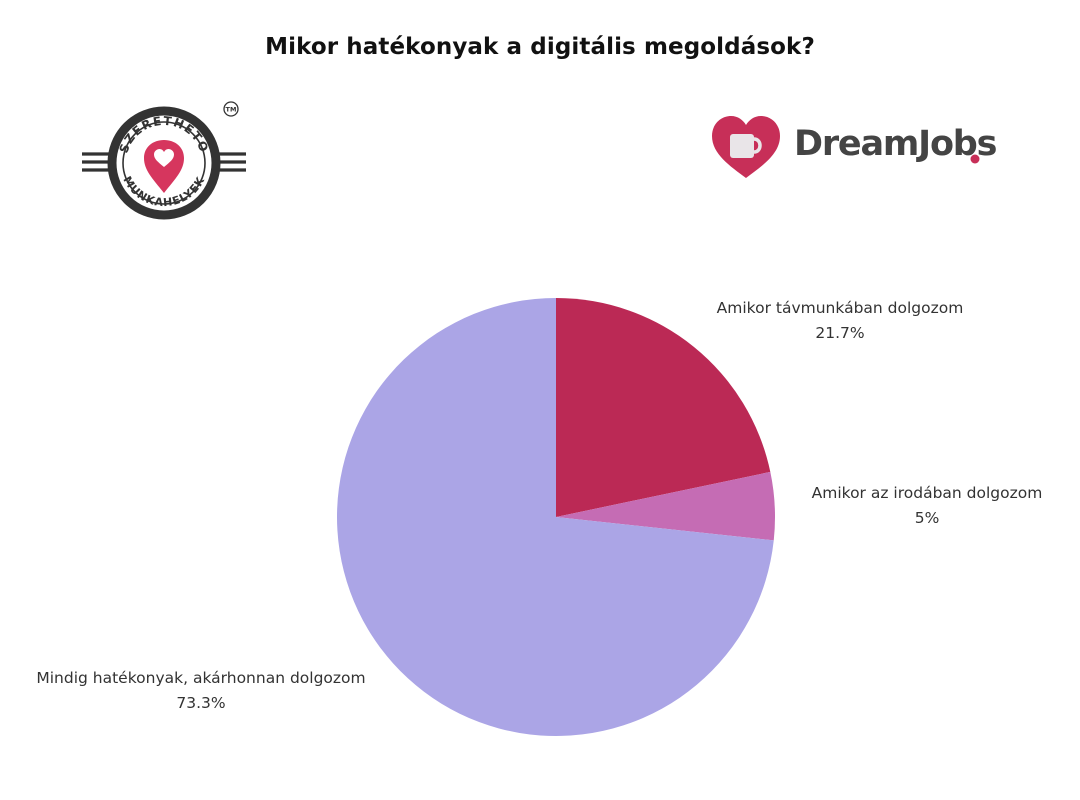 This screenshot has width=1080, height=800. I want to click on slice-value-label-2: 5%, so click(927, 518).